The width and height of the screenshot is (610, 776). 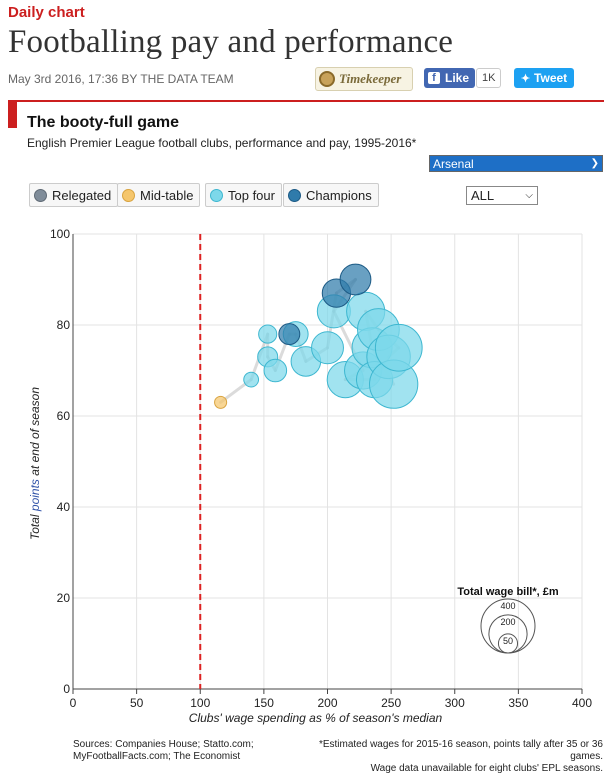 I want to click on data-points, so click(x=318, y=336).